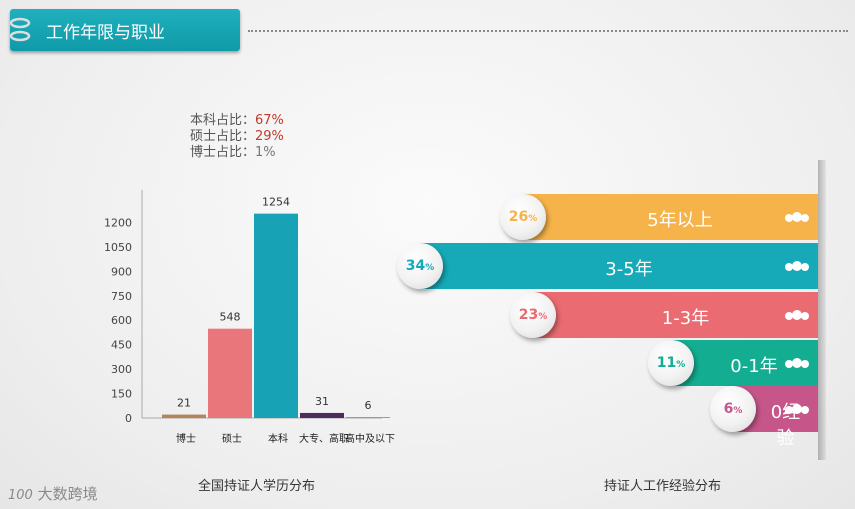 Image resolution: width=855 pixels, height=509 pixels. I want to click on data-label: 1254, so click(276, 202).